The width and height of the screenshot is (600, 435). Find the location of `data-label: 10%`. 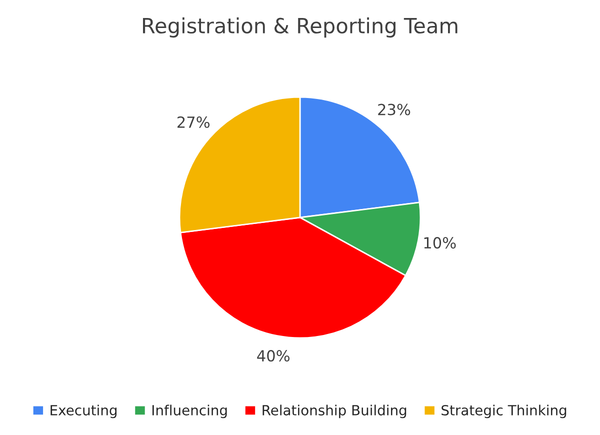

data-label: 10% is located at coordinates (440, 243).